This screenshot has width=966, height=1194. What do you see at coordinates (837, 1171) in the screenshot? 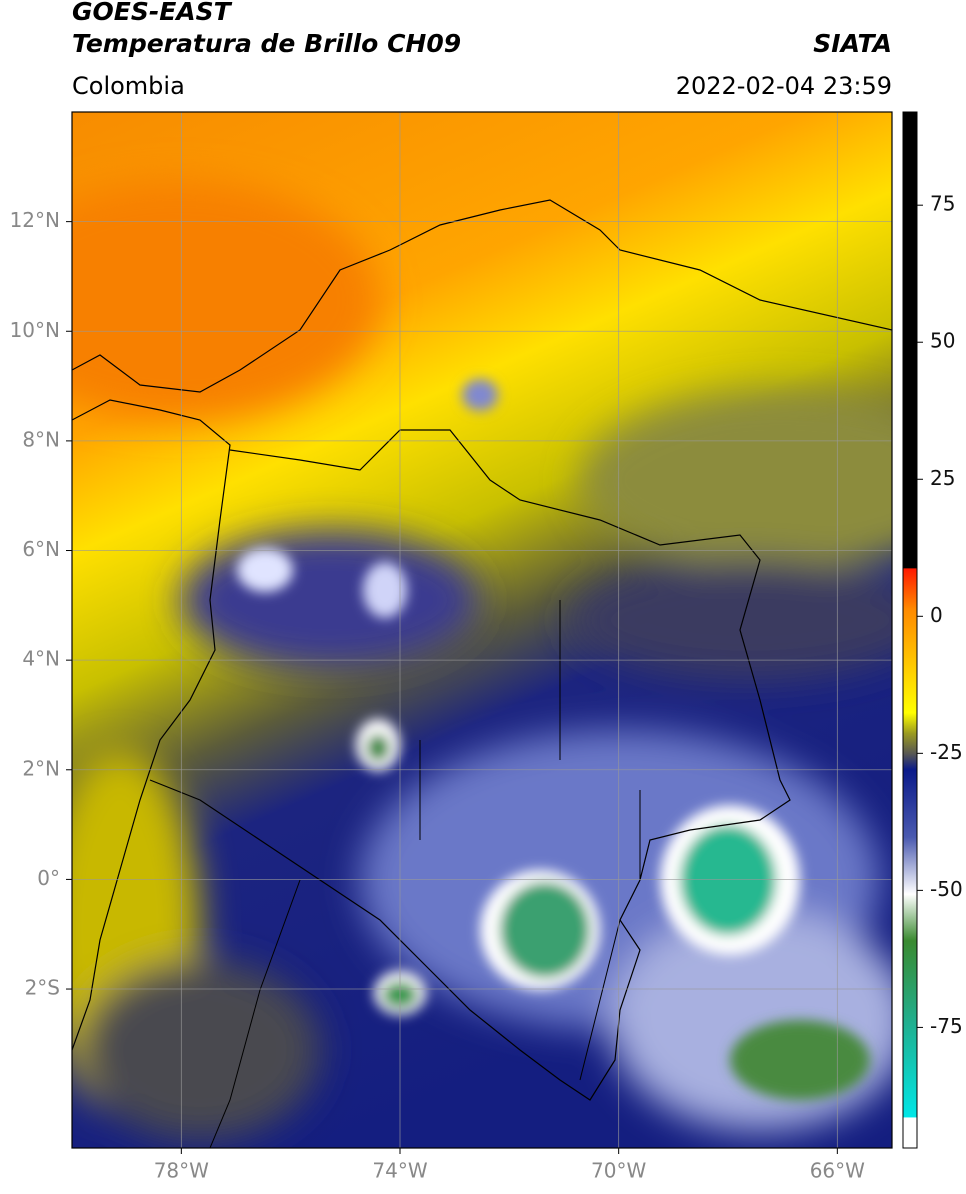
I see `x-tick-label: 66°W` at bounding box center [837, 1171].